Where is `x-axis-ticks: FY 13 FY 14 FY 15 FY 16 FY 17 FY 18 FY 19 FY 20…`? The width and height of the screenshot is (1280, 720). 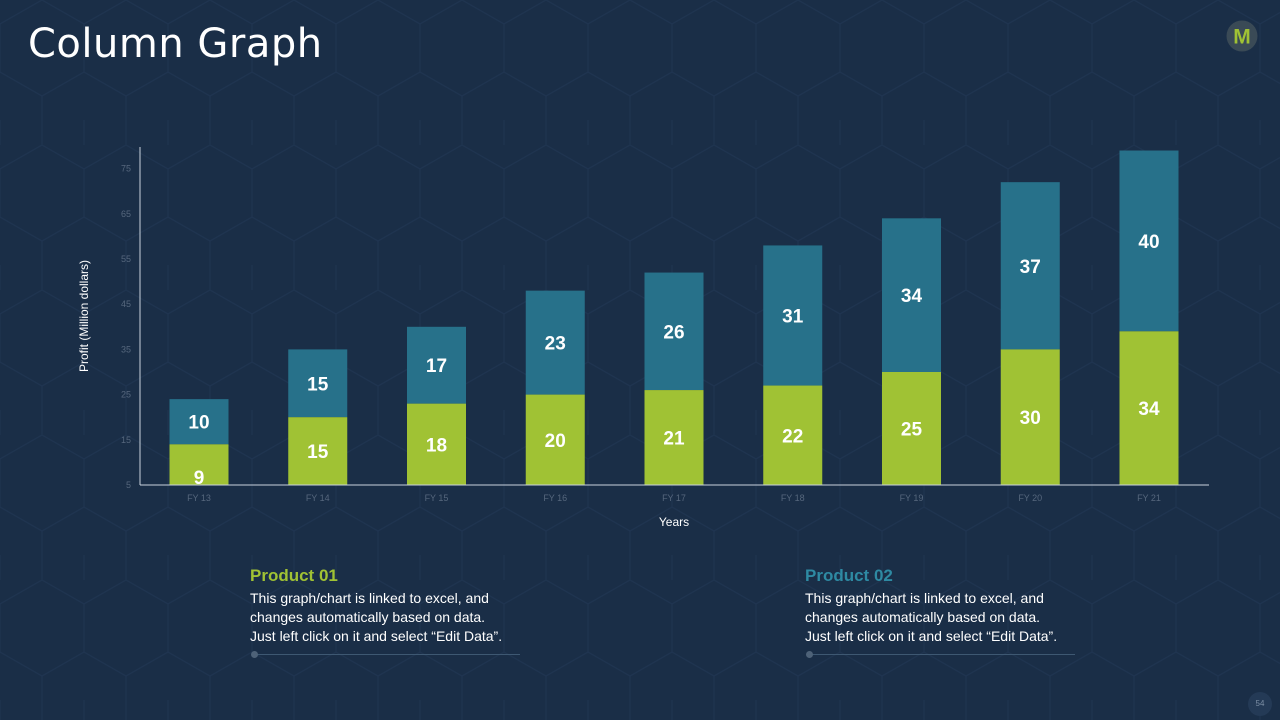 x-axis-ticks: FY 13 FY 14 FY 15 FY 16 FY 17 FY 18 FY 19 FY 20… is located at coordinates (674, 498).